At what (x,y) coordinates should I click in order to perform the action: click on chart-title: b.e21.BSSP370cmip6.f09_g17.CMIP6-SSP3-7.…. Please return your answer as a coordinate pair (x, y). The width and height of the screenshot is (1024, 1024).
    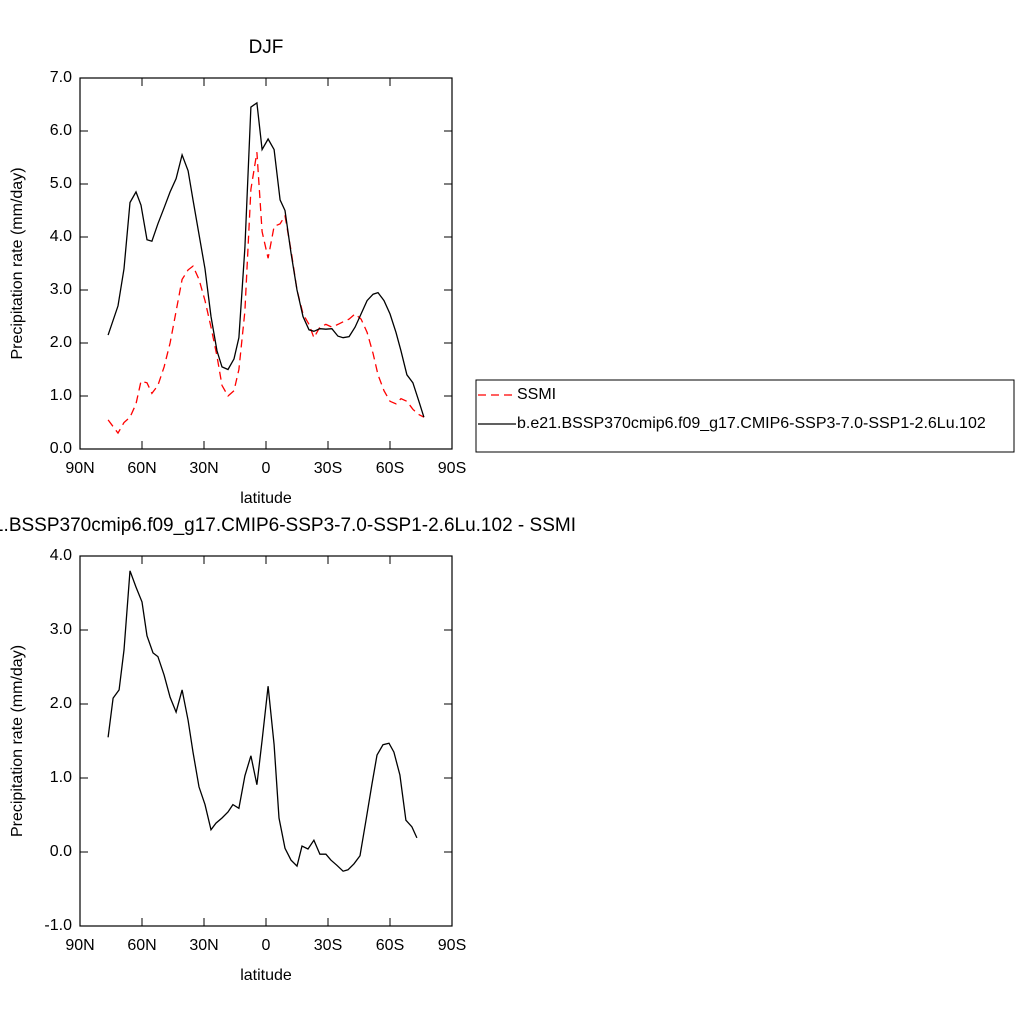
    Looking at the image, I should click on (288, 525).